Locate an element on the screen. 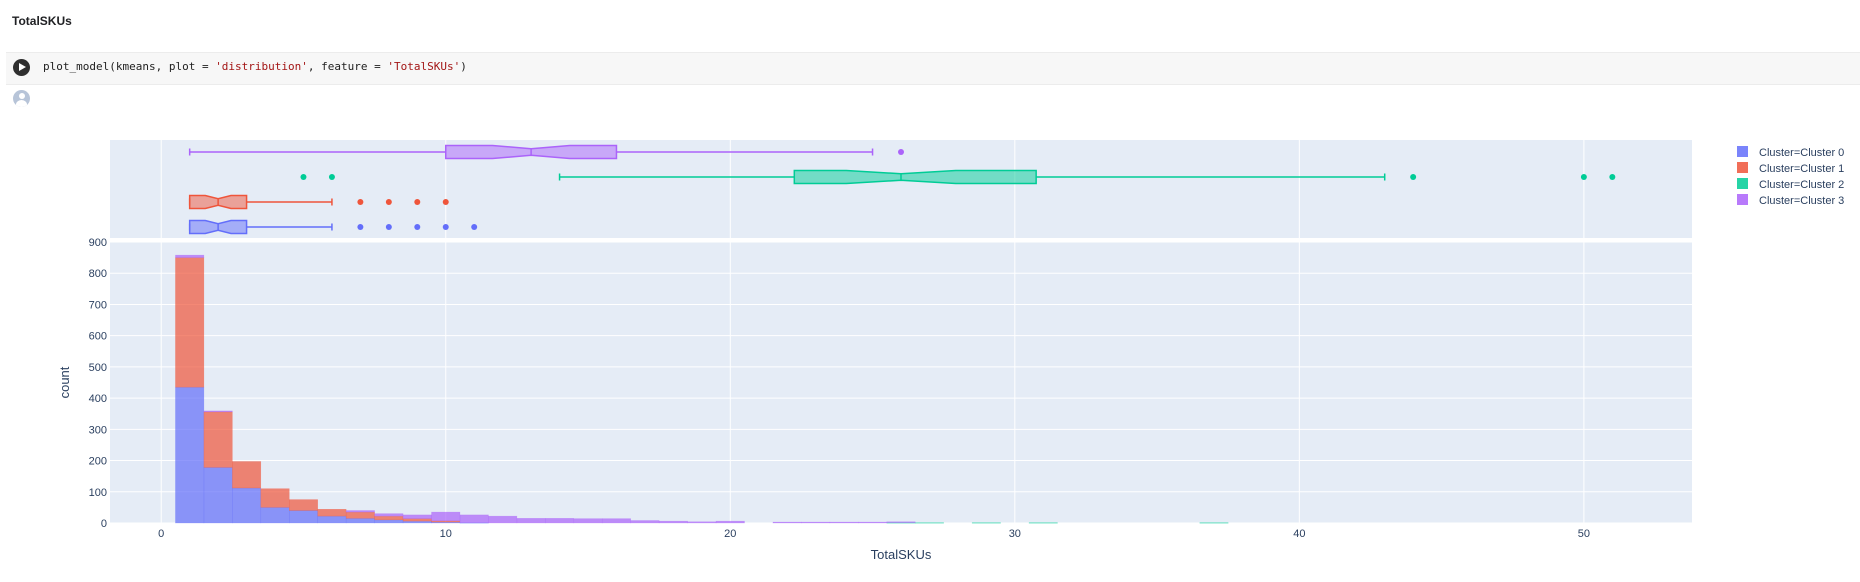  code-middle: , feature = is located at coordinates (347, 66).